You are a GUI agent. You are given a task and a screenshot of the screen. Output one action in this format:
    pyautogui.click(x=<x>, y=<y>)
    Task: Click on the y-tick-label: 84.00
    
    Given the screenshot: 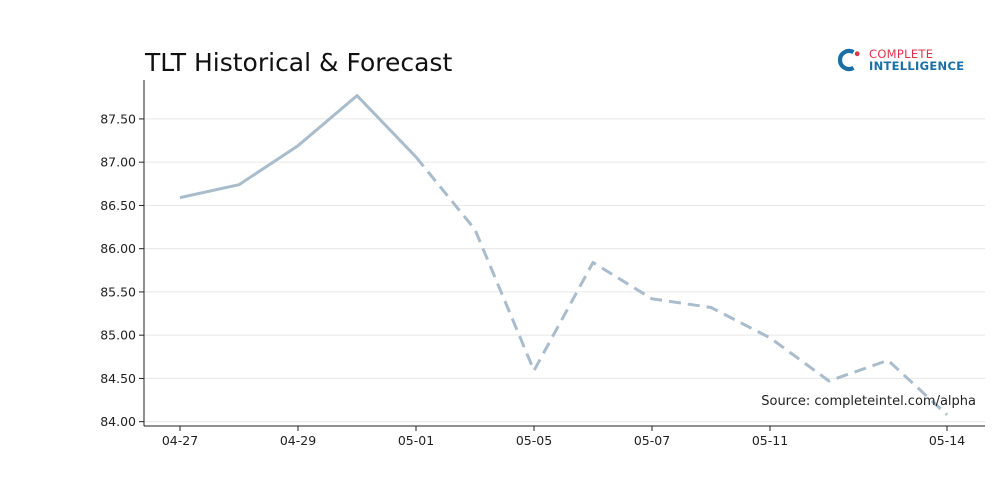 What is the action you would take?
    pyautogui.click(x=118, y=421)
    